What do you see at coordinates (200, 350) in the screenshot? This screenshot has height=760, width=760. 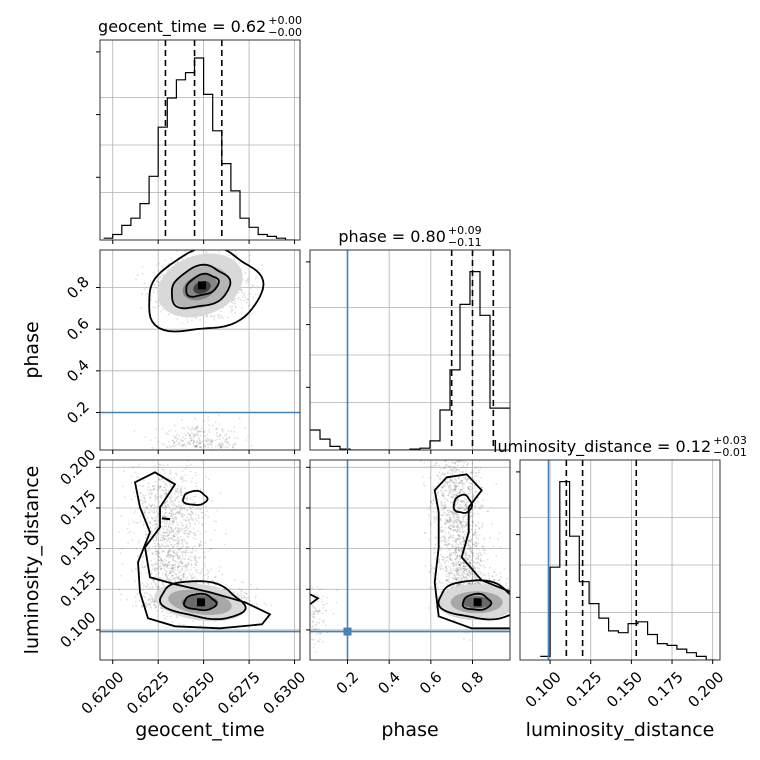 I see `panel-frame` at bounding box center [200, 350].